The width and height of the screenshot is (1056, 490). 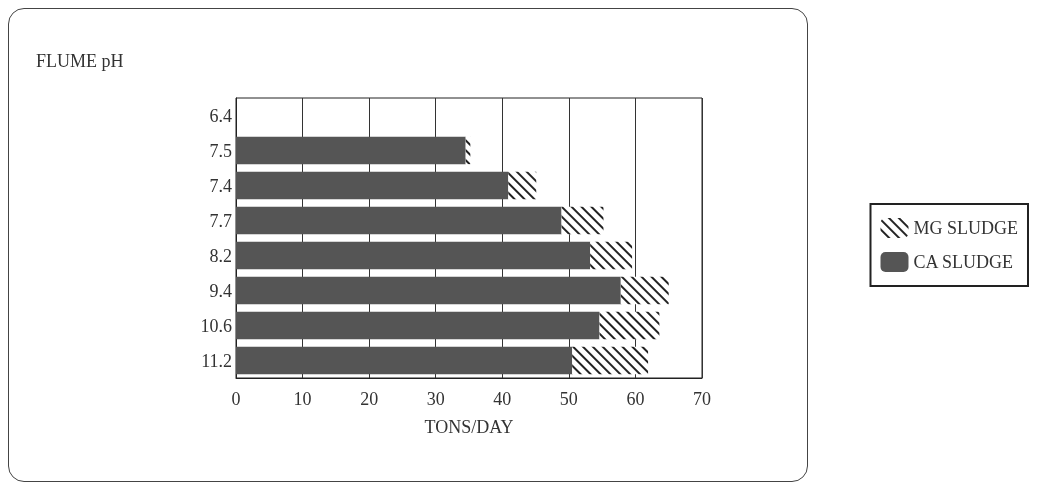 I want to click on y-tick-label: 8.2, so click(x=220, y=255).